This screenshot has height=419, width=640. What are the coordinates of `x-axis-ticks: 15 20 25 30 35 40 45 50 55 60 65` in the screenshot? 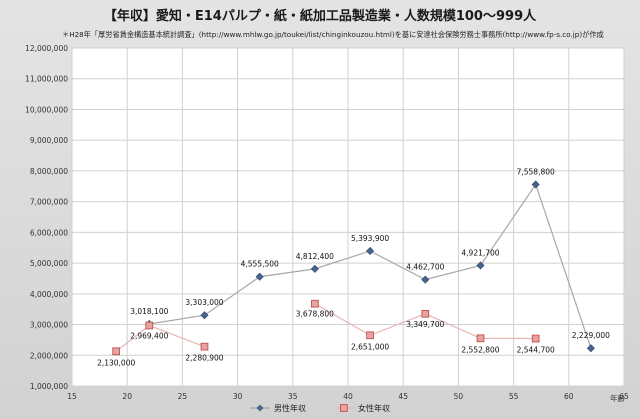 It's located at (348, 396).